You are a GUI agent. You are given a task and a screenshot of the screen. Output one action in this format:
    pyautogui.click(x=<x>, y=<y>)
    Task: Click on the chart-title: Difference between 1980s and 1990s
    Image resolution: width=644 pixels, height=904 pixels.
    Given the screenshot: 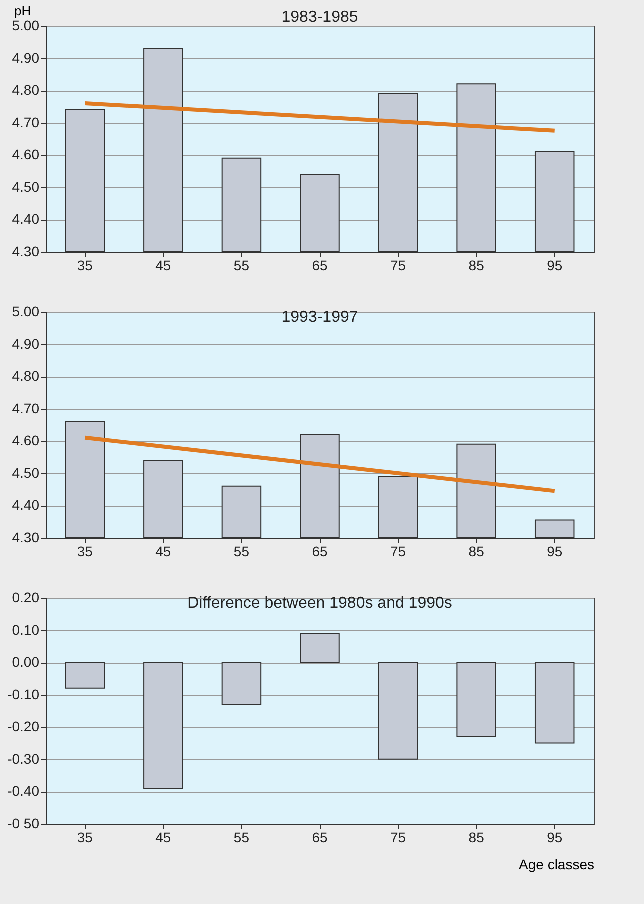 What is the action you would take?
    pyautogui.click(x=320, y=603)
    